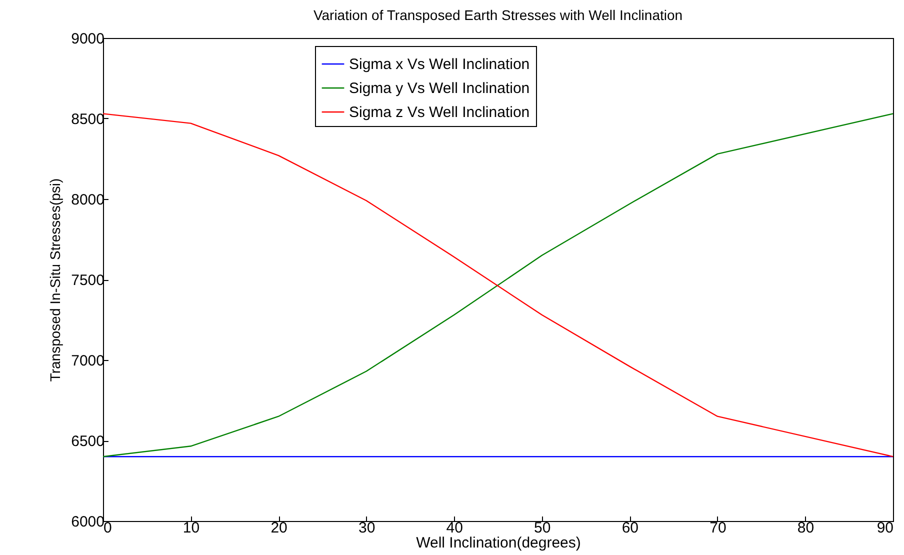 This screenshot has height=555, width=904. Describe the element at coordinates (87, 39) in the screenshot. I see `y-tick-label: 9000` at that location.